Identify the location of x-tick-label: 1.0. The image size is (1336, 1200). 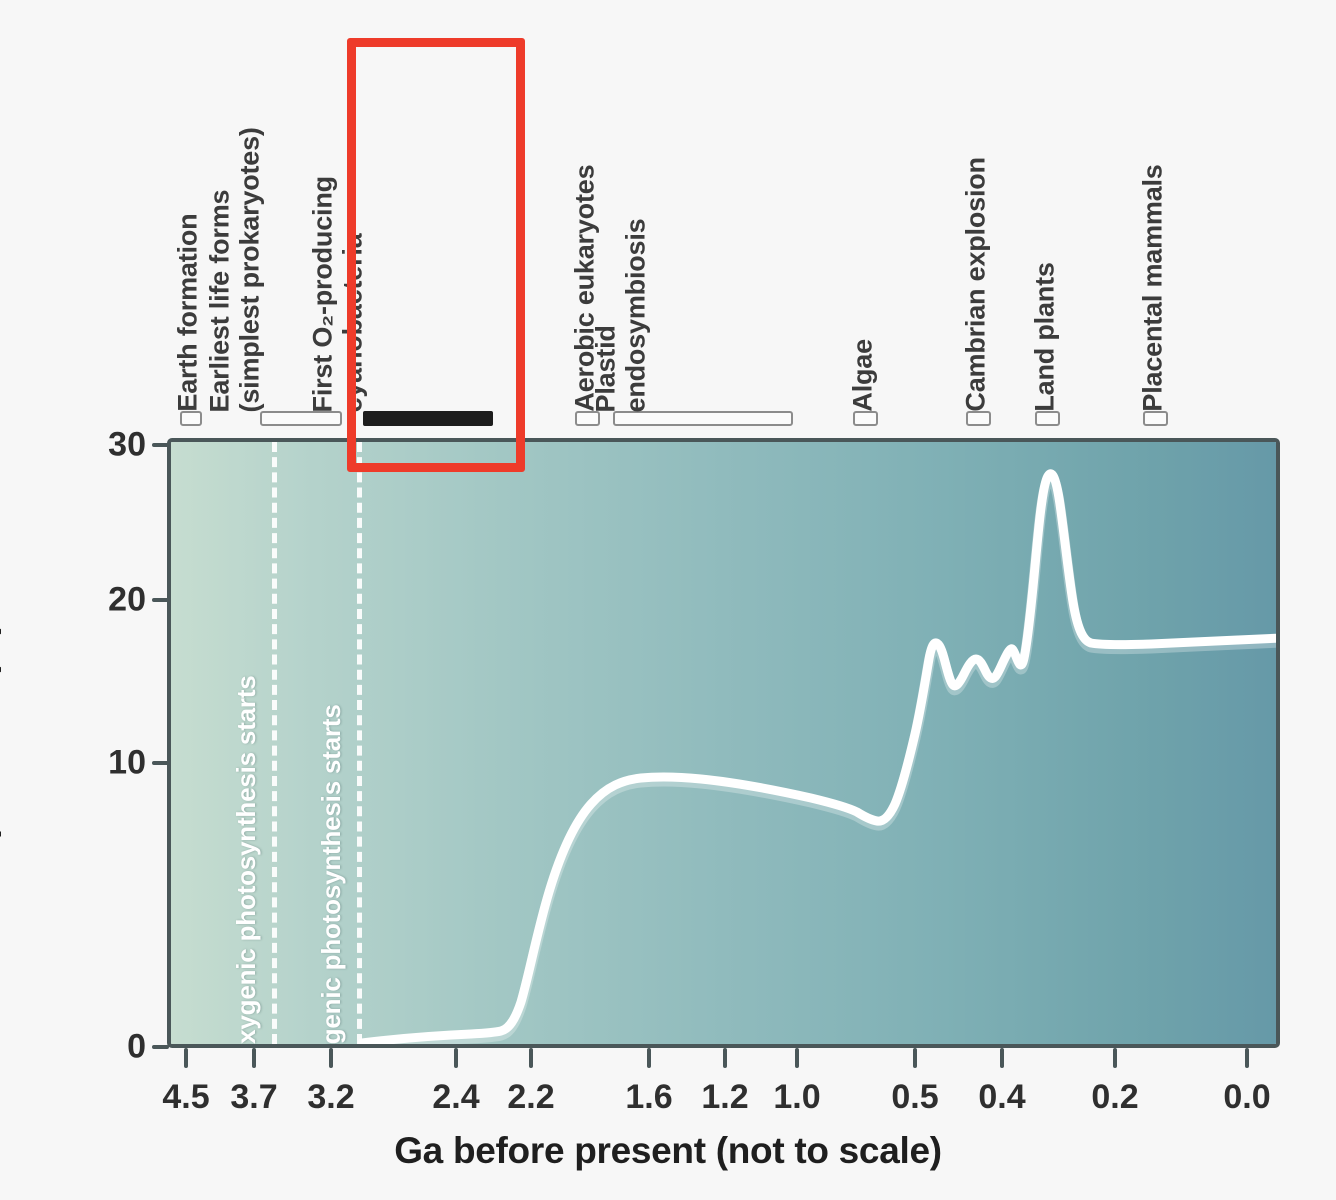
(797, 1097).